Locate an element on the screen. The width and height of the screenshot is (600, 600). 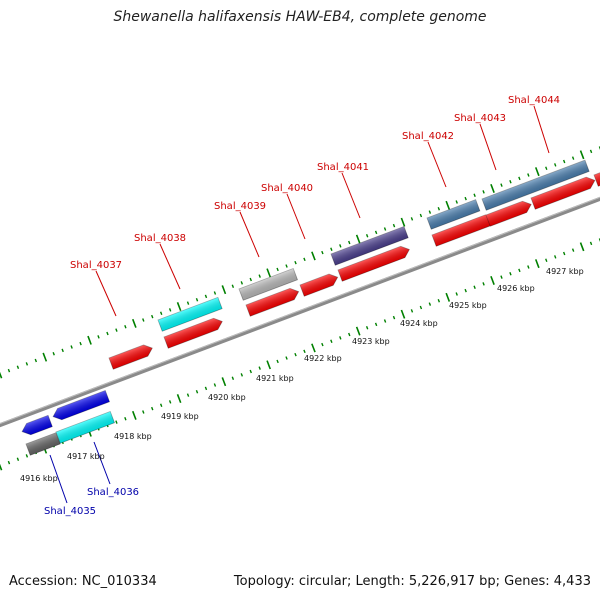
gene-shal-4036-top is located at coordinates (81, 406).